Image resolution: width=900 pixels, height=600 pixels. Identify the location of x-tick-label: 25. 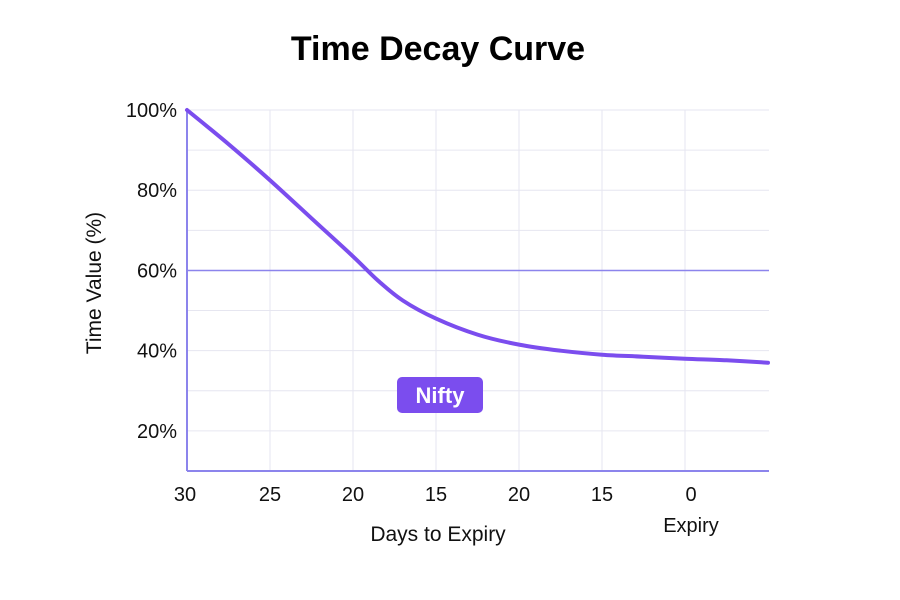
(270, 495).